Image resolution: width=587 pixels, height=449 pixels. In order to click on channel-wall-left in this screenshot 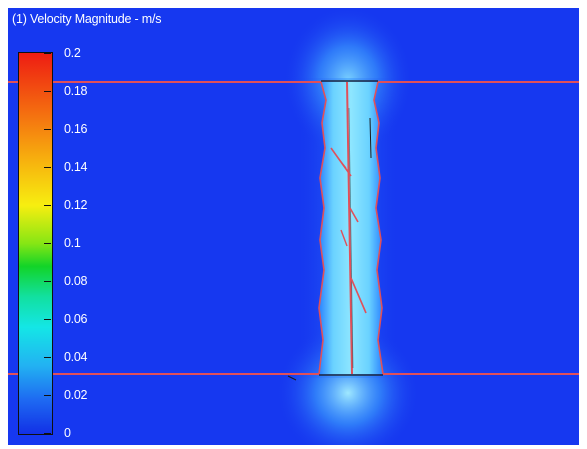, I will do `click(322, 228)`.